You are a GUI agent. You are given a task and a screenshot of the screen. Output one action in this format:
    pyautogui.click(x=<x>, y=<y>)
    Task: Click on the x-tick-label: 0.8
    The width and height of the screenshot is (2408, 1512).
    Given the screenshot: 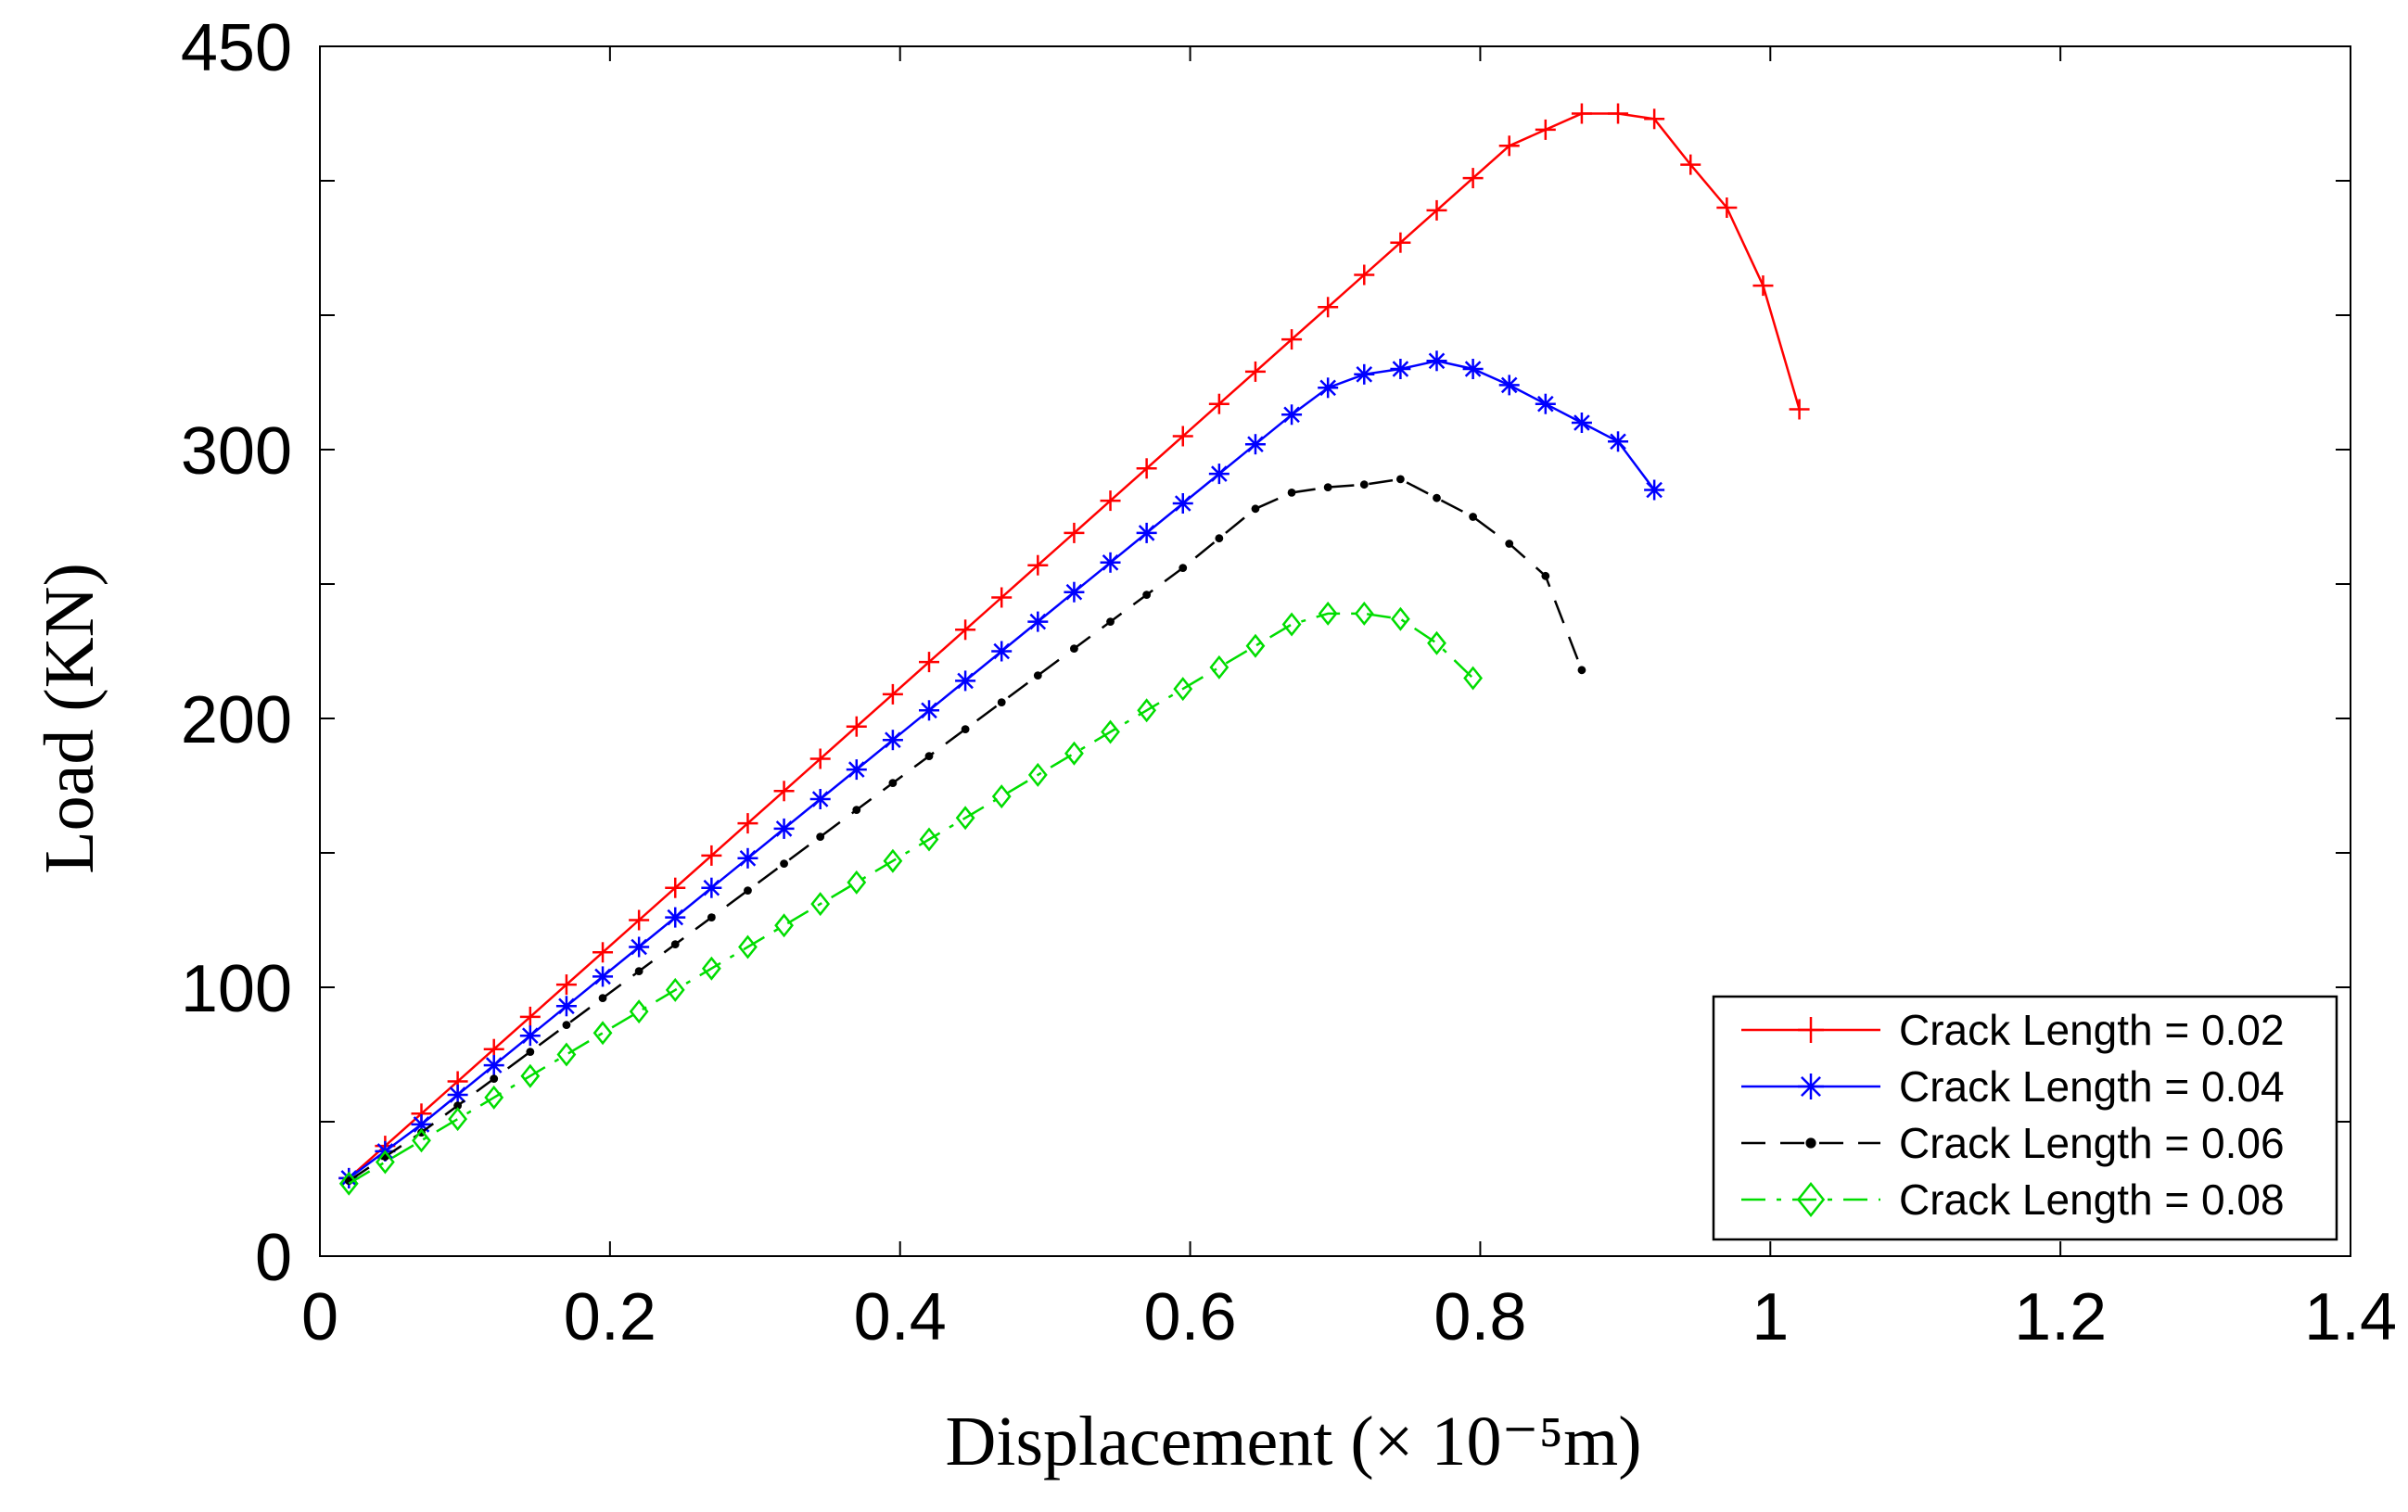 What is the action you would take?
    pyautogui.click(x=1479, y=1317)
    